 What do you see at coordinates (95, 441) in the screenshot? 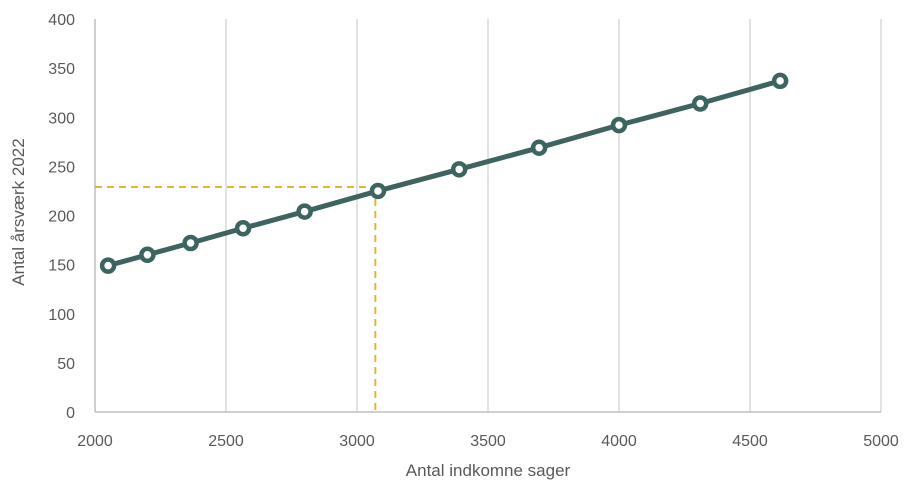
I see `x-tick-label: 2000` at bounding box center [95, 441].